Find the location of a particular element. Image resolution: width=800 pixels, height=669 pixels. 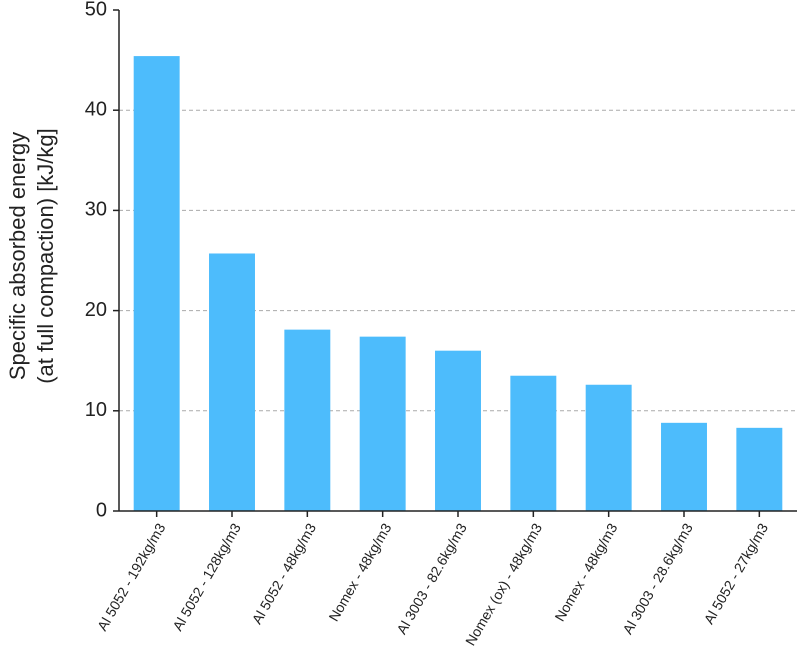

x-tick-label: Al 5052 - 27kg/m3 is located at coordinates (735, 573).